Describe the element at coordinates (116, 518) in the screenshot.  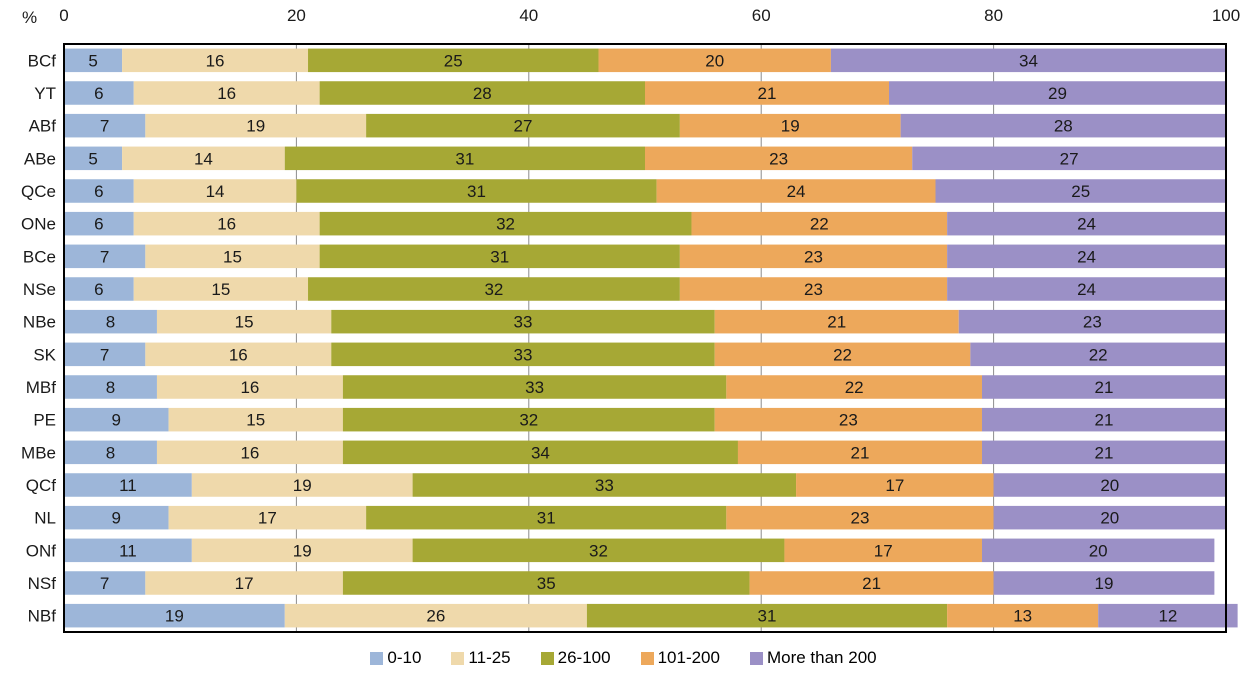
I see `data-label: 9` at that location.